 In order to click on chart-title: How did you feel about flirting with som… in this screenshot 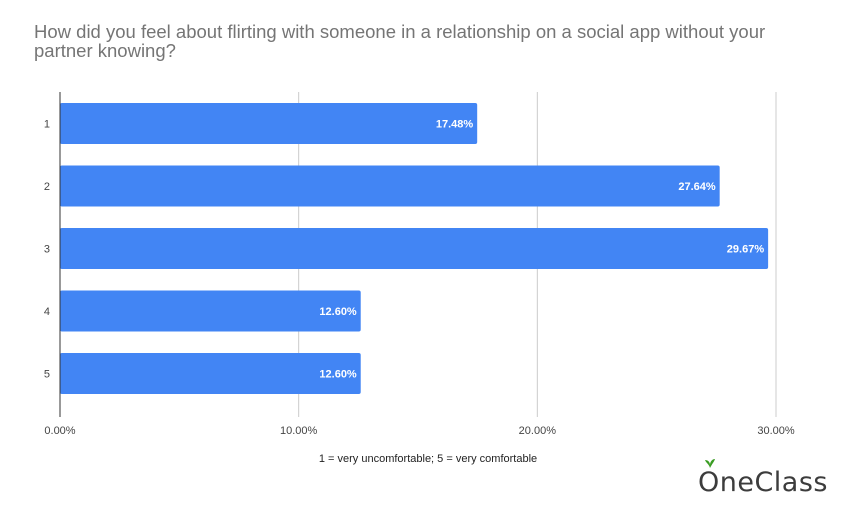, I will do `click(400, 41)`.